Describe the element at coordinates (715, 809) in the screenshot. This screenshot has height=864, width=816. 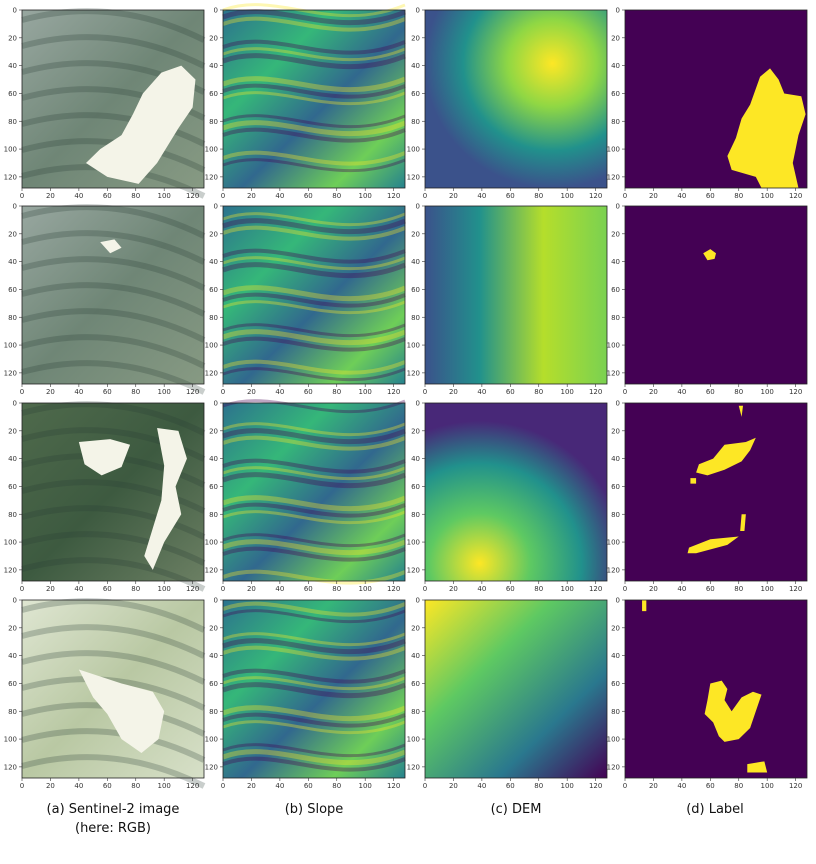
I see `caption-label-line1: (d) Label` at that location.